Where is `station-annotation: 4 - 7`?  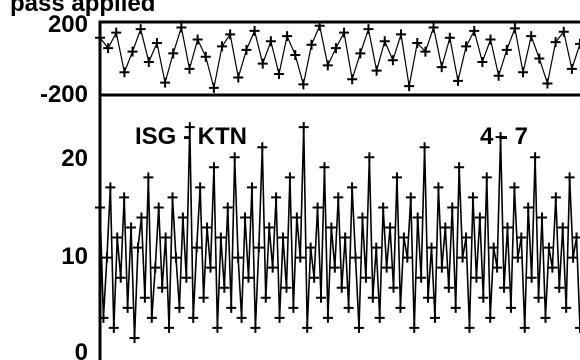
station-annotation: 4 - 7 is located at coordinates (504, 136).